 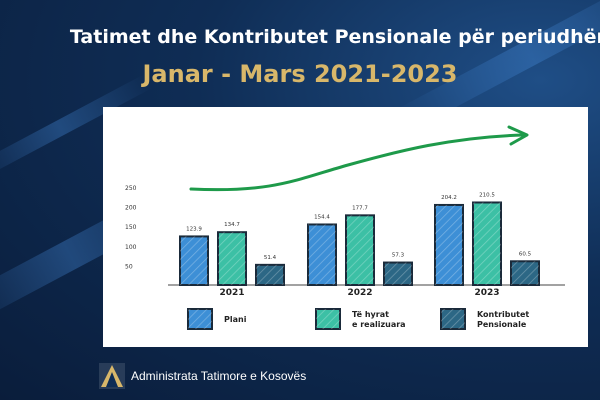 I want to click on trend-arrow, so click(x=359, y=158).